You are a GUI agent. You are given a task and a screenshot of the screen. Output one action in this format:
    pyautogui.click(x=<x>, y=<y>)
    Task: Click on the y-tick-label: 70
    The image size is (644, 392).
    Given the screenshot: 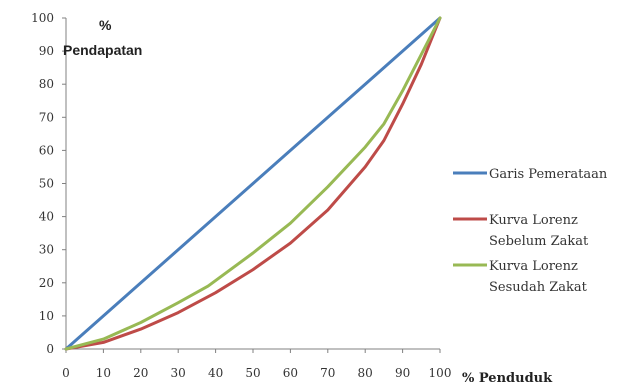 What is the action you would take?
    pyautogui.click(x=46, y=117)
    